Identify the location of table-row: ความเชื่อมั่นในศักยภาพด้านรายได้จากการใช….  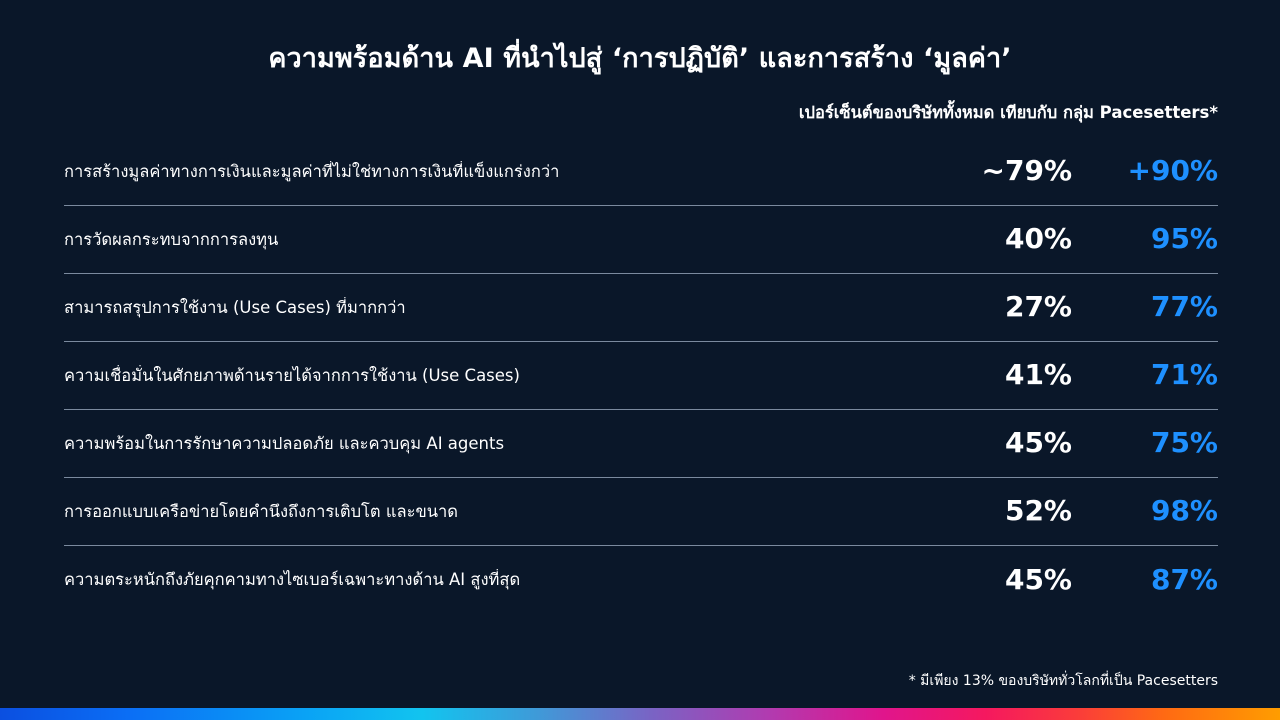
(641, 376).